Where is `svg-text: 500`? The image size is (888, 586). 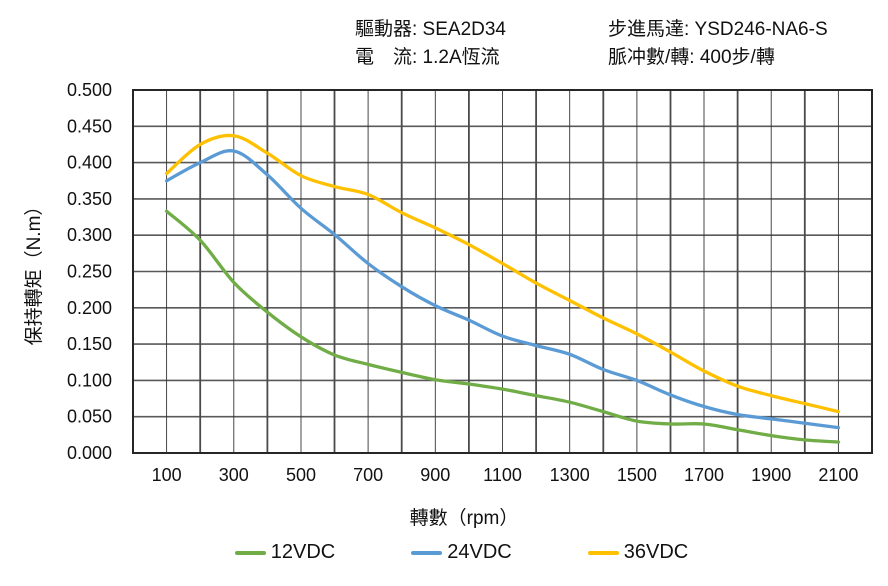
svg-text: 500 is located at coordinates (301, 475).